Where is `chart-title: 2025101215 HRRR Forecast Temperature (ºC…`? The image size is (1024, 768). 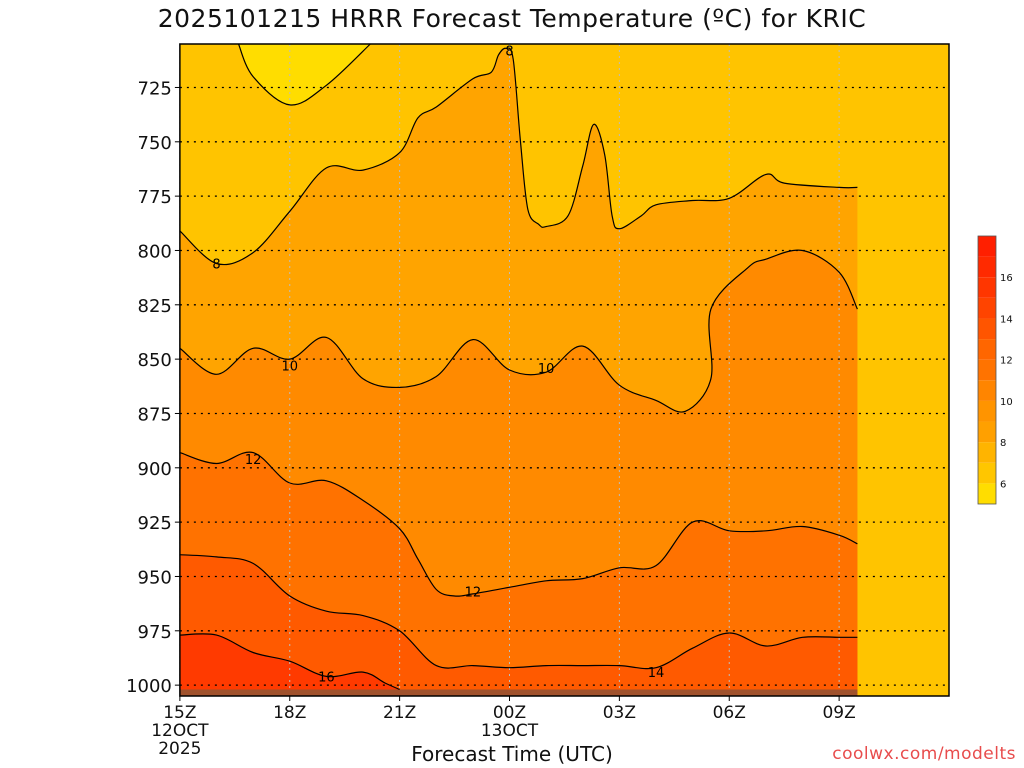 chart-title: 2025101215 HRRR Forecast Temperature (ºC… is located at coordinates (512, 18).